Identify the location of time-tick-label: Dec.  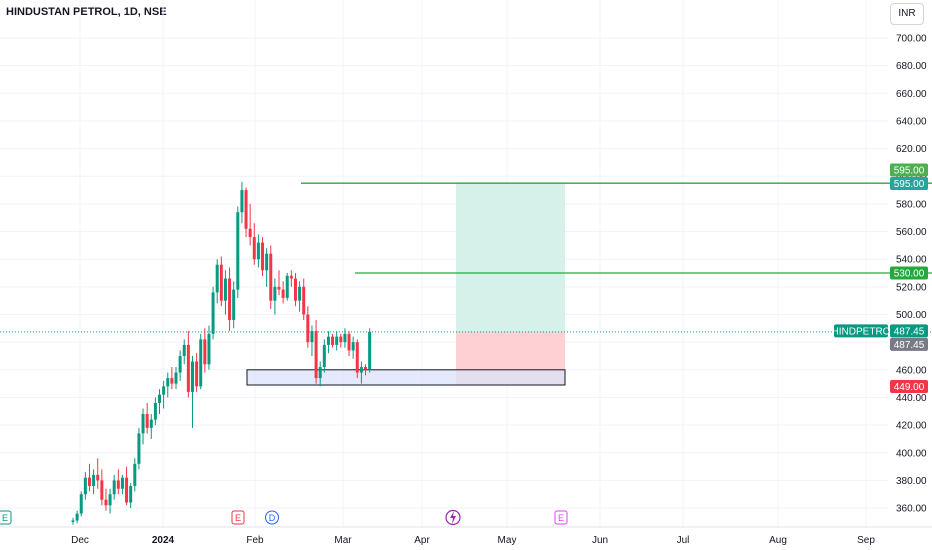
(80, 540).